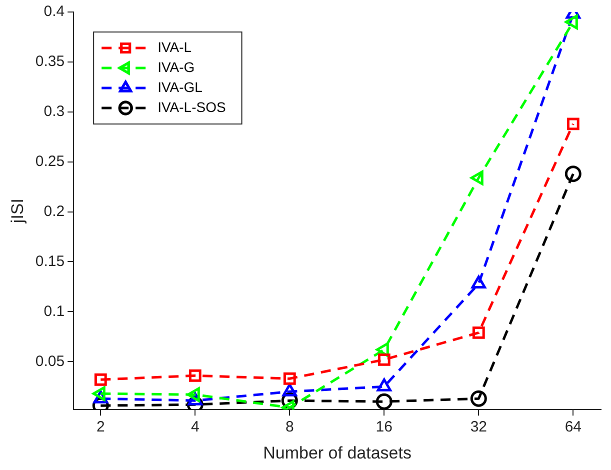  What do you see at coordinates (573, 427) in the screenshot?
I see `x-tick-label: 64` at bounding box center [573, 427].